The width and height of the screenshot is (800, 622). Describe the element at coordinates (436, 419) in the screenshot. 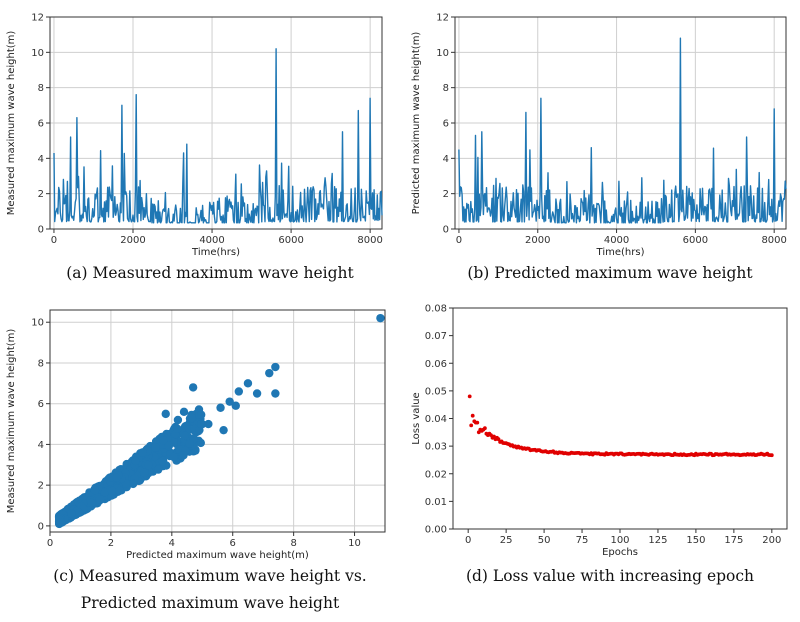

I see `y-tick-label: 0.04` at that location.